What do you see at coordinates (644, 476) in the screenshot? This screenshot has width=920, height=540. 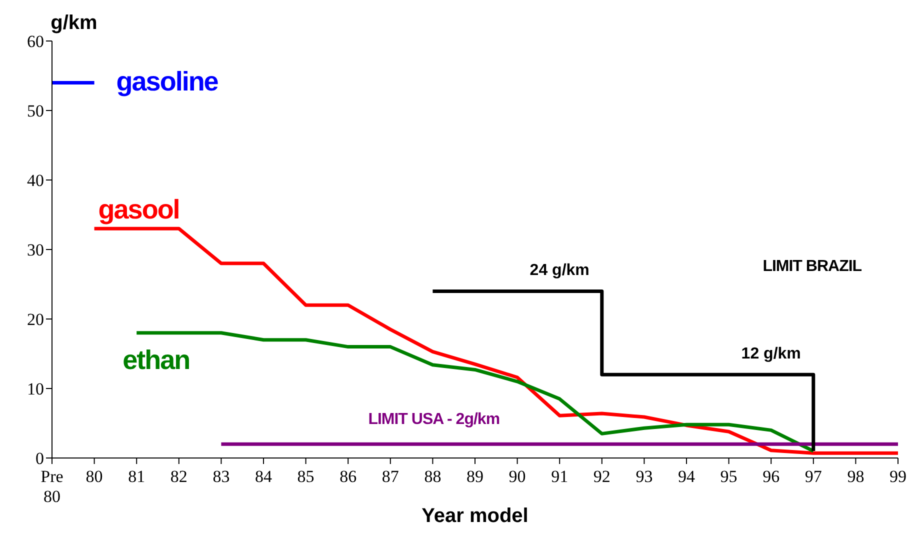 I see `x-tick-label: 93` at bounding box center [644, 476].